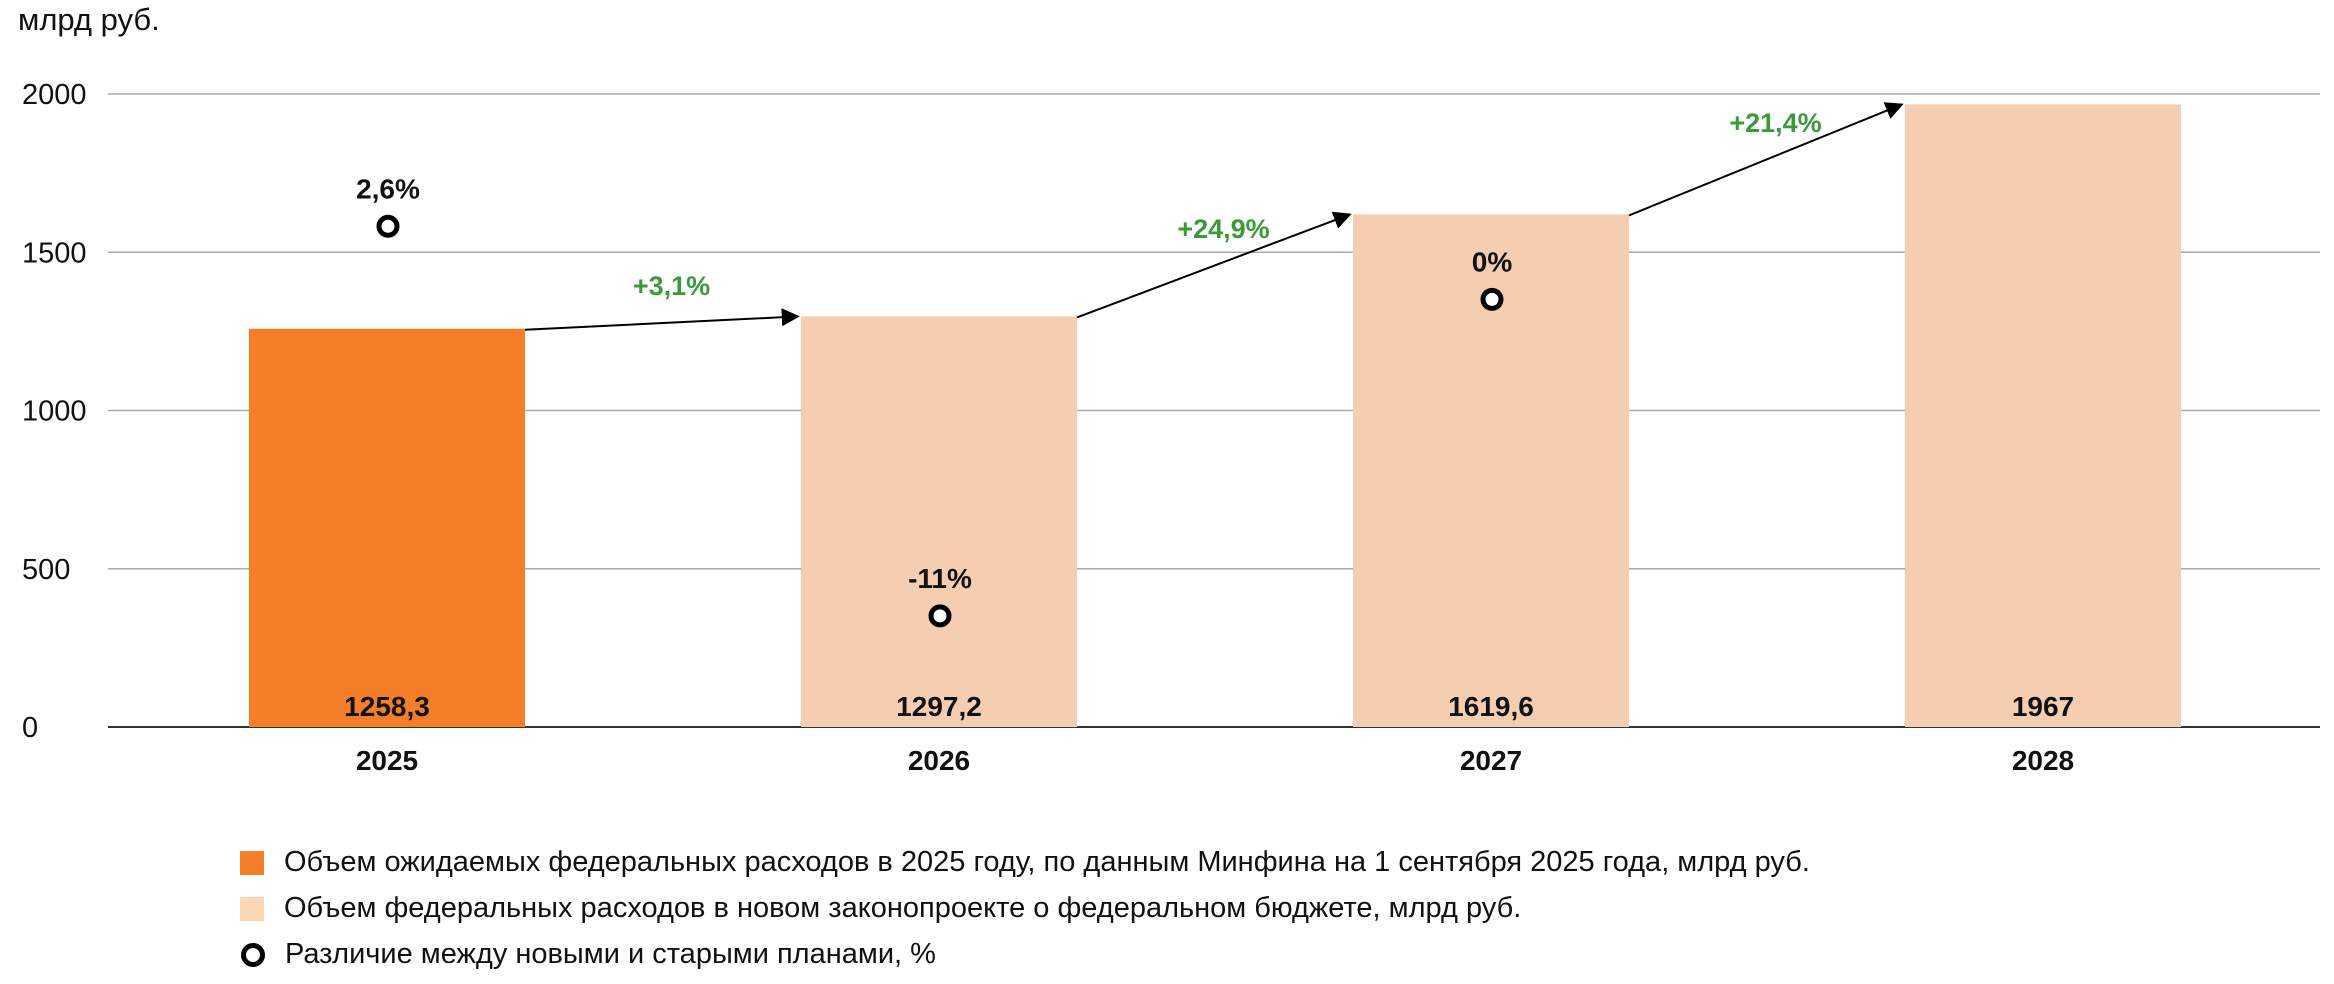 This screenshot has height=984, width=2334. What do you see at coordinates (30, 728) in the screenshot?
I see `y-tick-label: 0` at bounding box center [30, 728].